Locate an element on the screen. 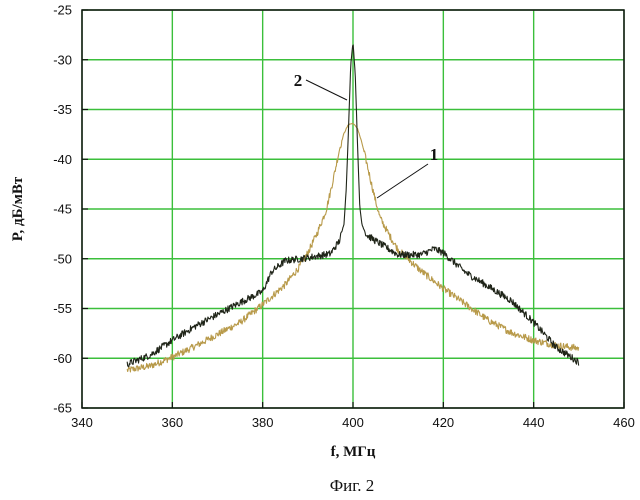 Image resolution: width=640 pixels, height=500 pixels. x-tick-label: 380 is located at coordinates (263, 422).